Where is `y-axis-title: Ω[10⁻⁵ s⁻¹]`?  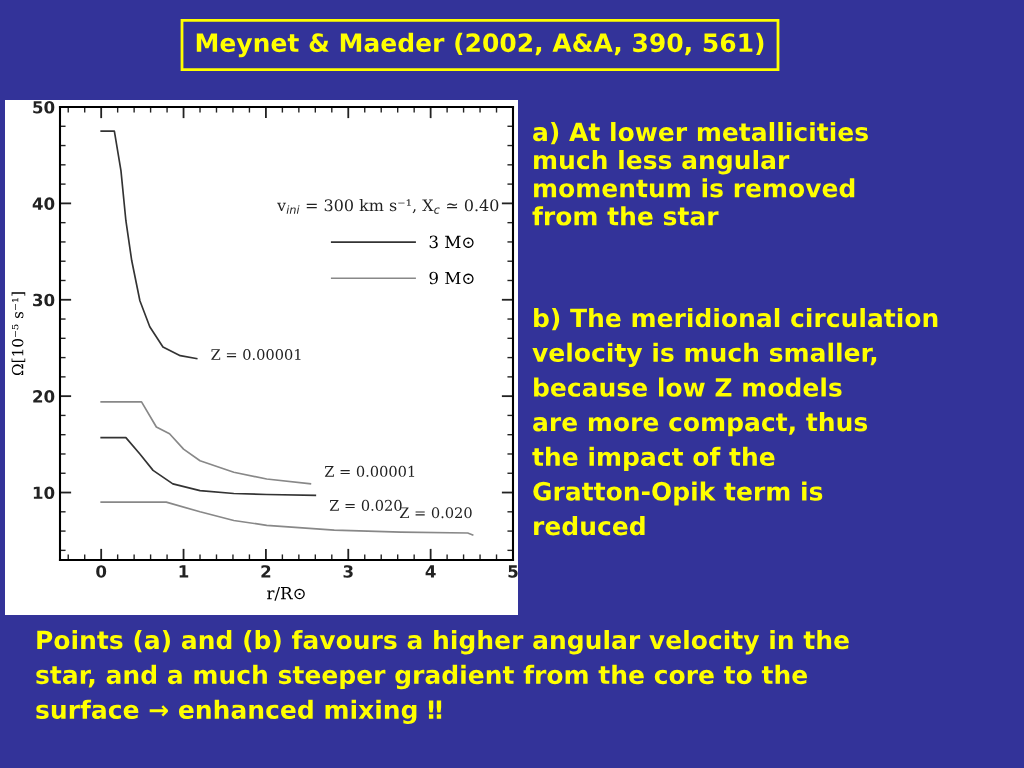 y-axis-title: Ω[10⁻⁵ s⁻¹] is located at coordinates (18, 334).